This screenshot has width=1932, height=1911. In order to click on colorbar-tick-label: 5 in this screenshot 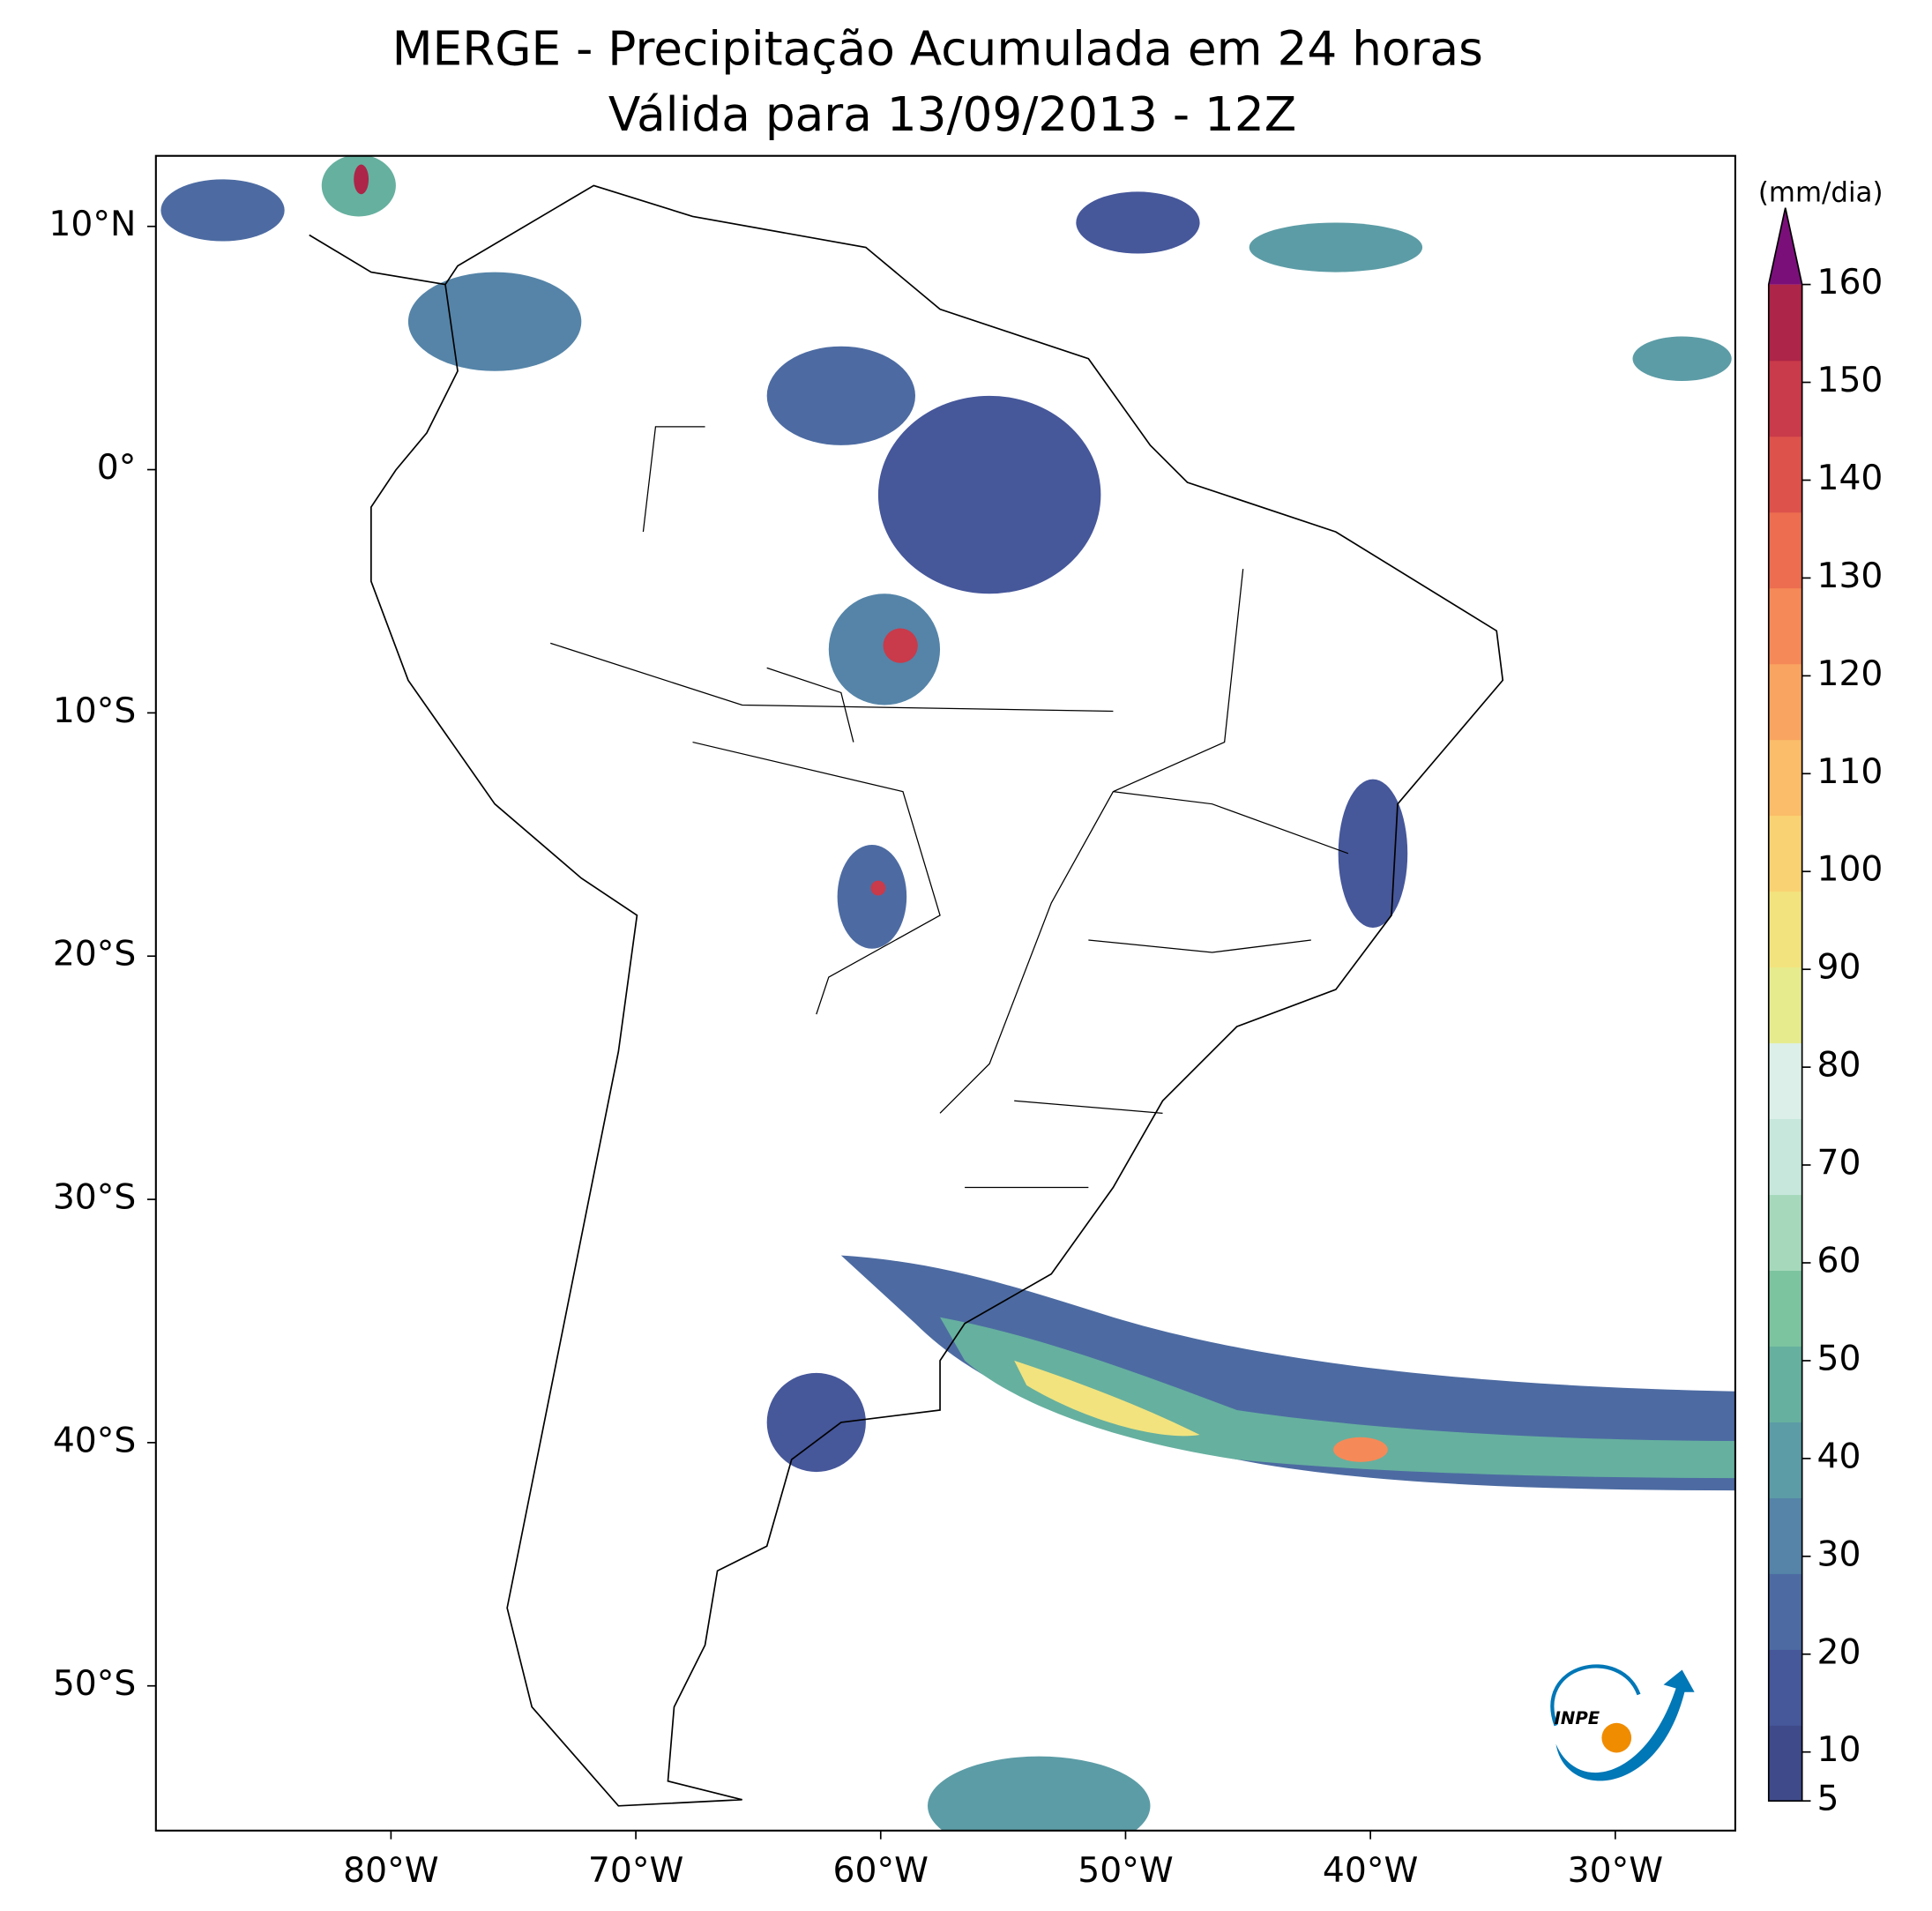, I will do `click(1827, 1799)`.